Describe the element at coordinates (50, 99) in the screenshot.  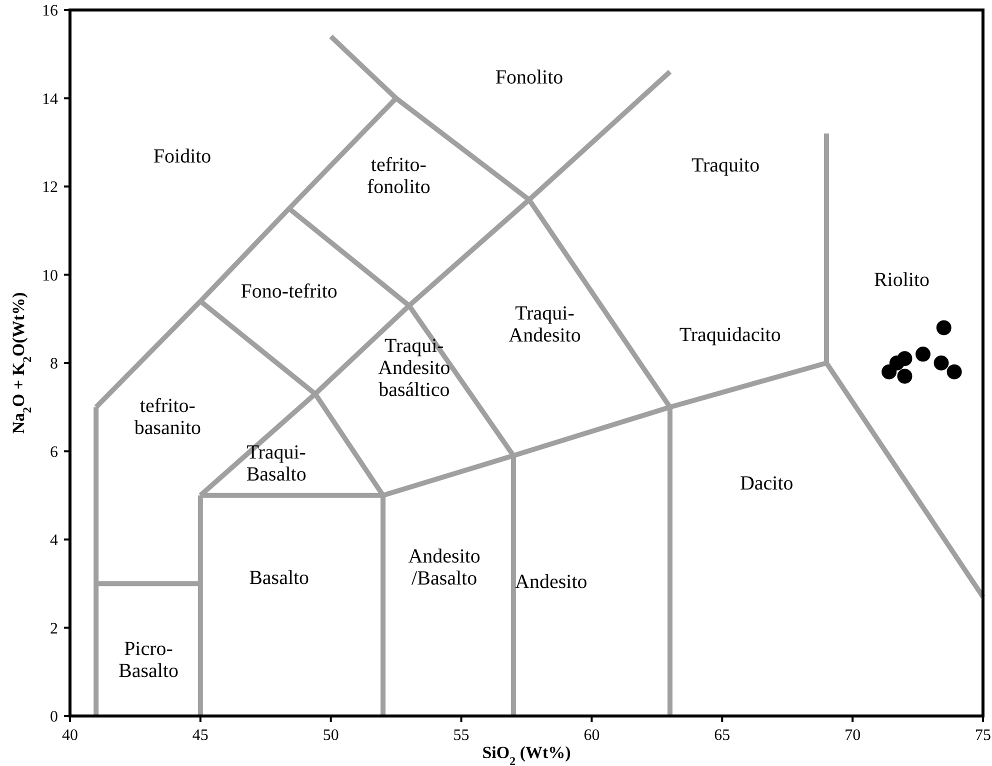
I see `y-tick-label: 14` at that location.